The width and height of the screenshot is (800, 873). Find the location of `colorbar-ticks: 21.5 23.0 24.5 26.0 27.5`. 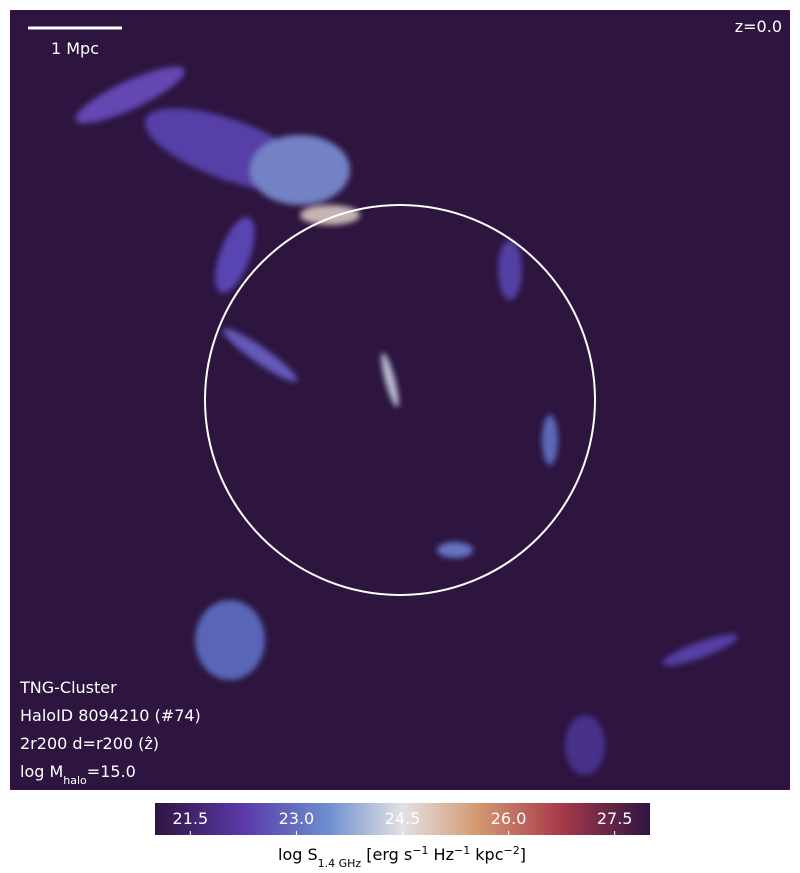

colorbar-ticks: 21.5 23.0 24.5 26.0 27.5 is located at coordinates (403, 822).